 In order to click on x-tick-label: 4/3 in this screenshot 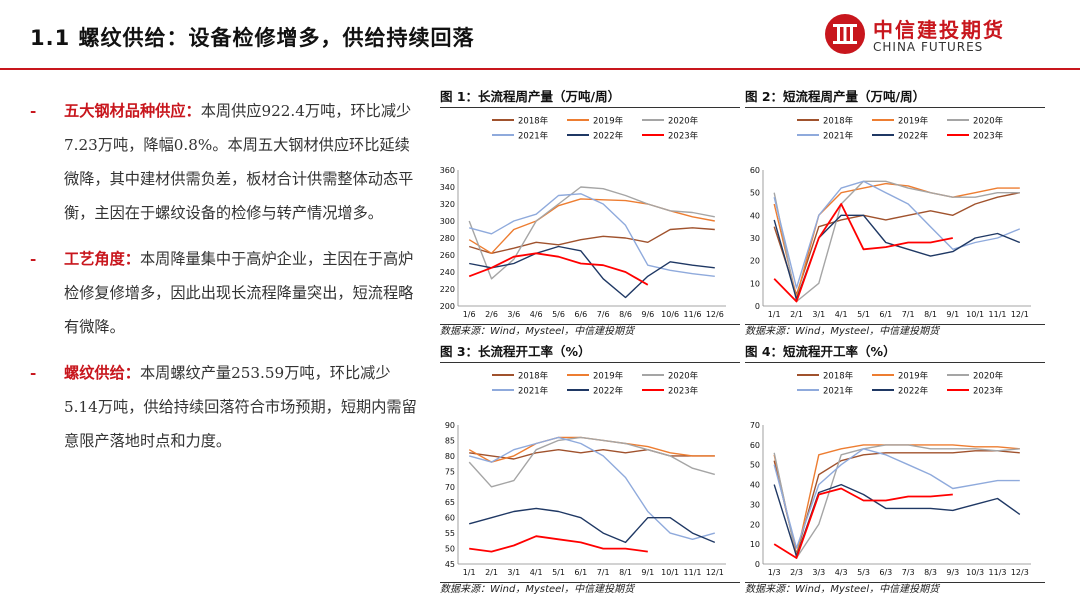, I will do `click(841, 572)`.